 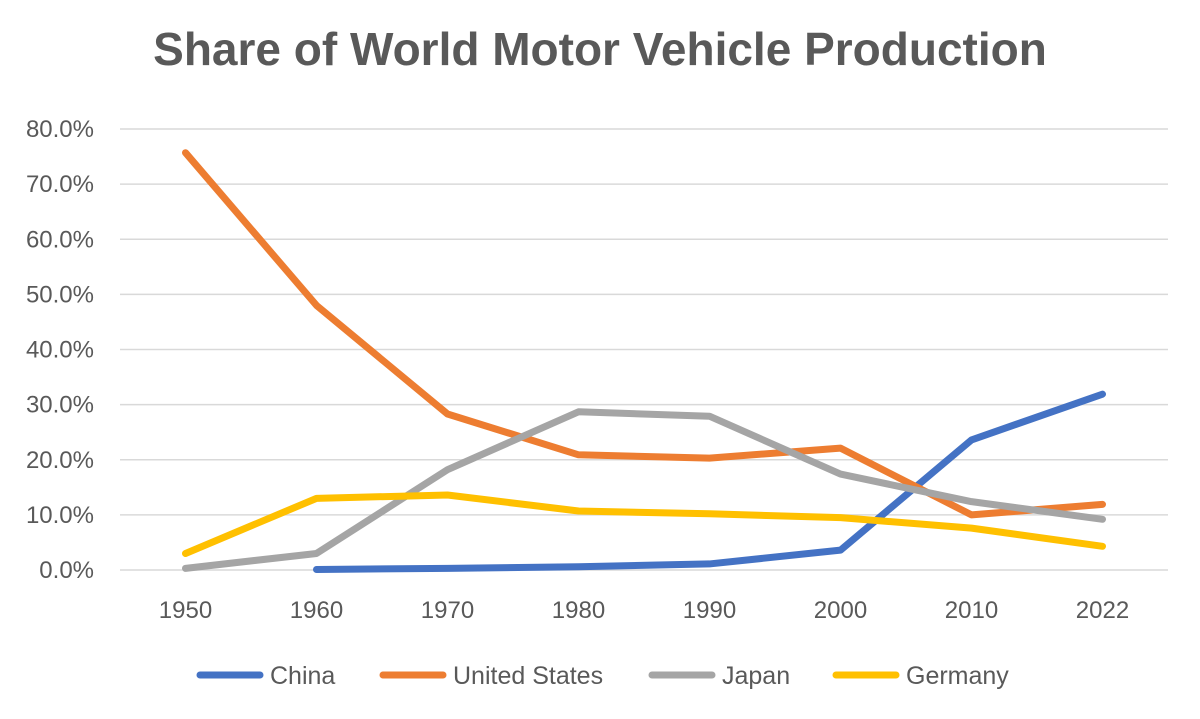 I want to click on x-tick-label: 1960, so click(x=316, y=610).